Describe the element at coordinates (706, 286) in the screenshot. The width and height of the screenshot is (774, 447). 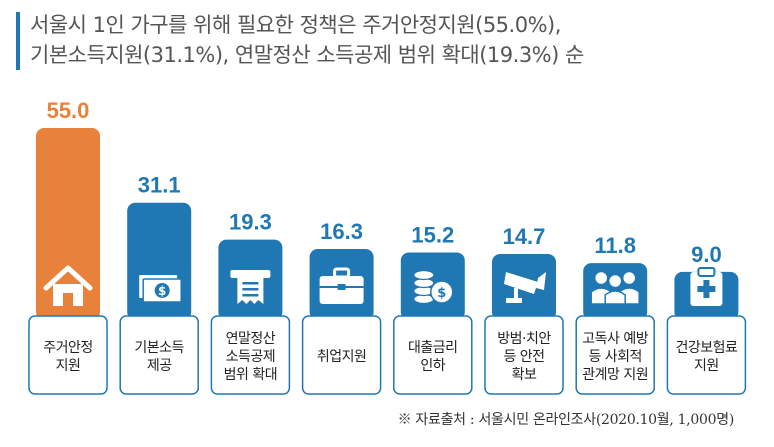
I see `clipboard-icon` at that location.